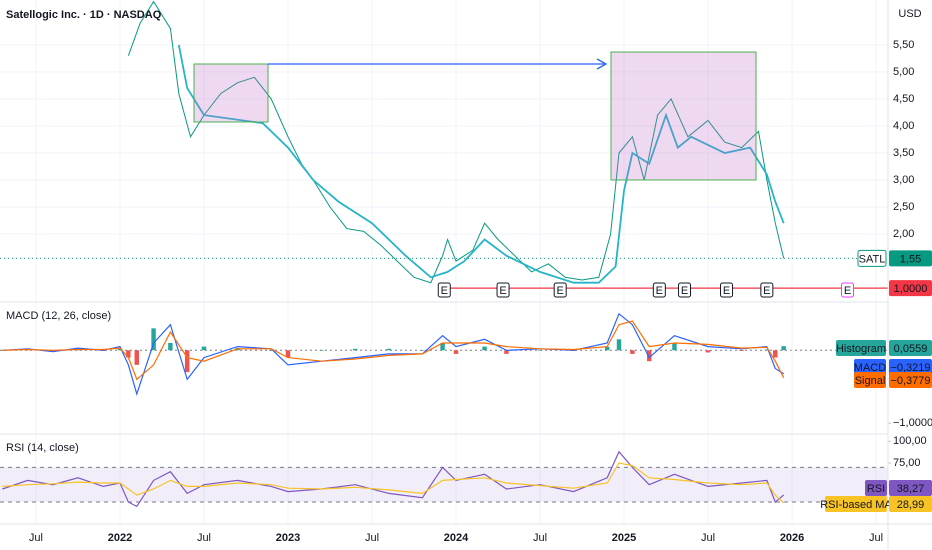 The width and height of the screenshot is (932, 550). I want to click on legend-value: 28,99, so click(911, 505).